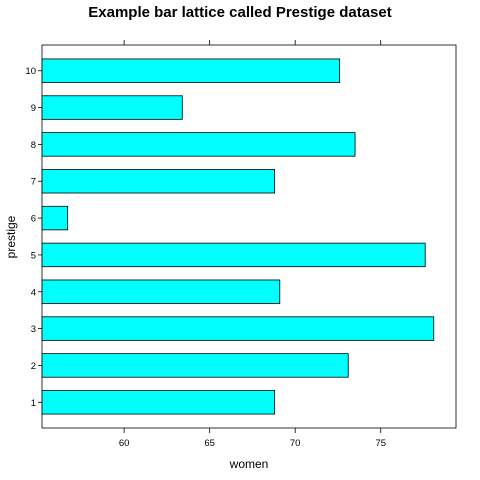  What do you see at coordinates (33, 292) in the screenshot?
I see `y-tick-label-4: 4` at bounding box center [33, 292].